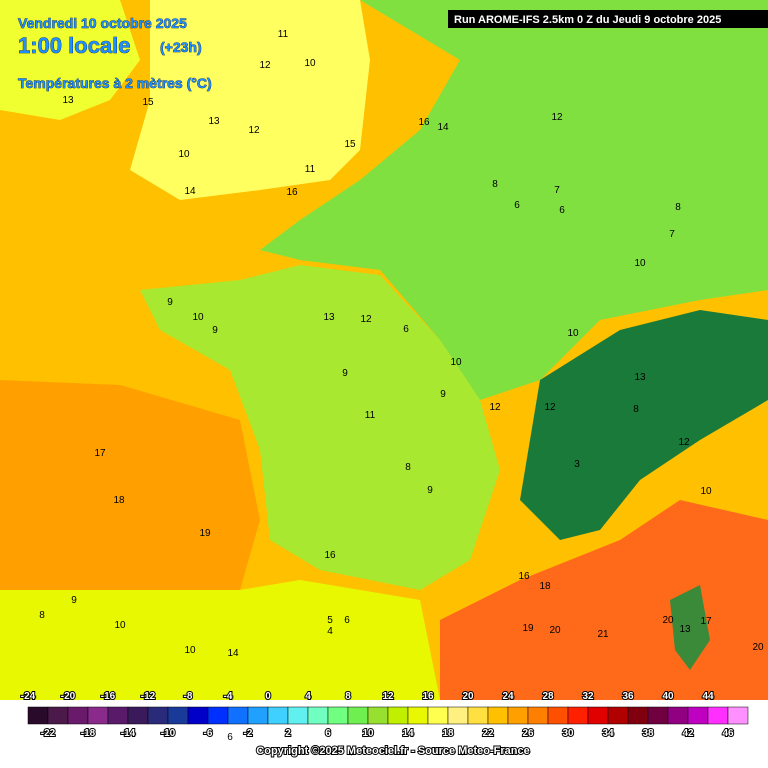 The width and height of the screenshot is (768, 768). I want to click on legend-label-bottom: 38, so click(648, 733).